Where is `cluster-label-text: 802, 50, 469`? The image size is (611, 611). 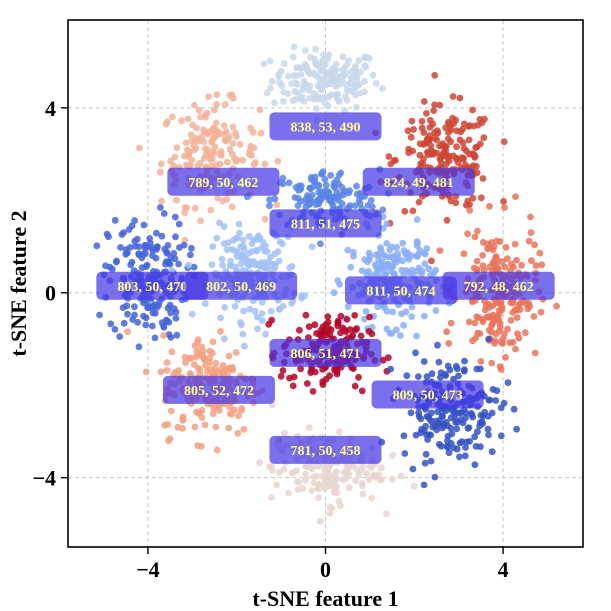
cluster-label-text: 802, 50, 469 is located at coordinates (241, 287).